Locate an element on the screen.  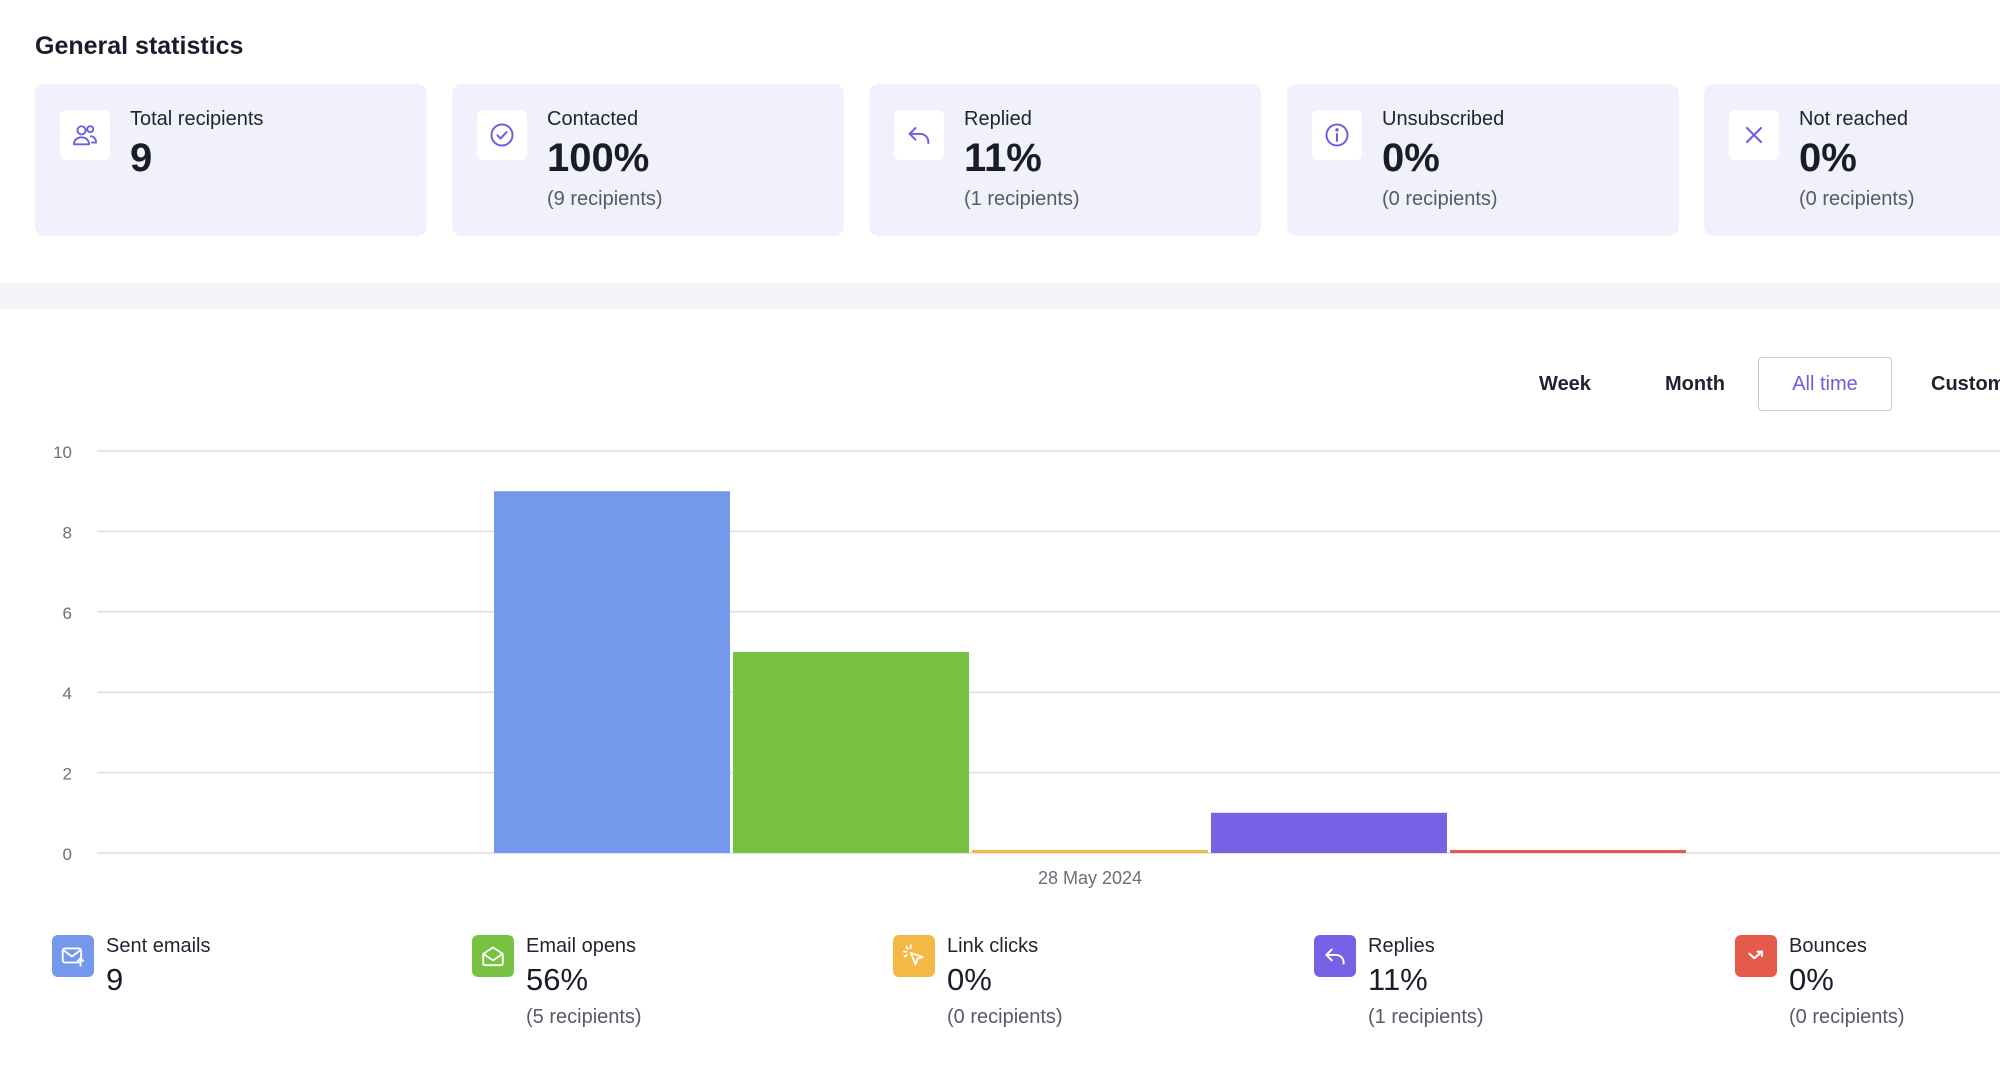
legend-value: 11% is located at coordinates (1398, 979).